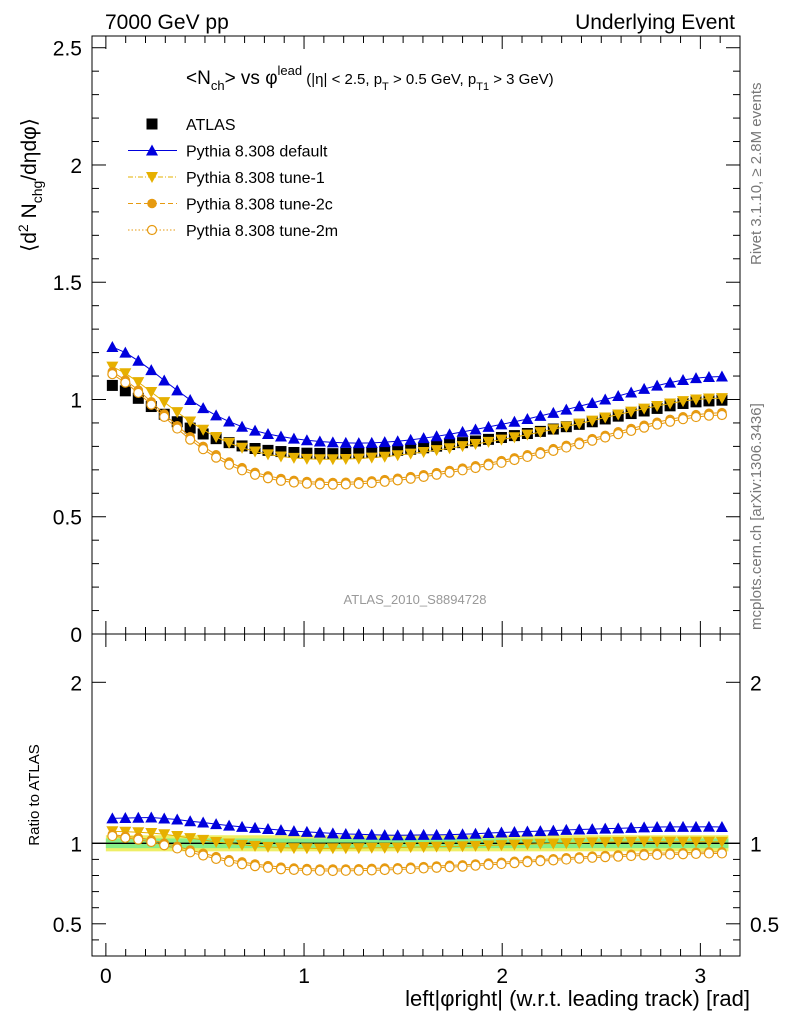 The width and height of the screenshot is (786, 1029). What do you see at coordinates (262, 231) in the screenshot?
I see `legend-label: Pythia 8.308 tune-2m` at bounding box center [262, 231].